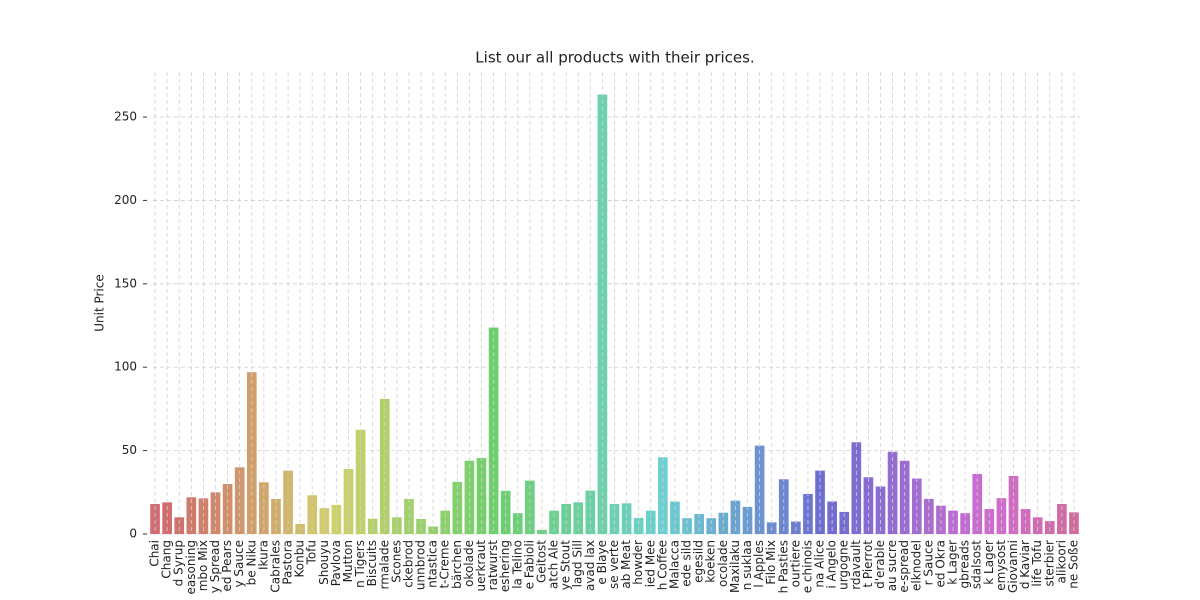 This screenshot has width=1200, height=600. What do you see at coordinates (336, 563) in the screenshot?
I see `x-tick-label: Pavlova` at bounding box center [336, 563].